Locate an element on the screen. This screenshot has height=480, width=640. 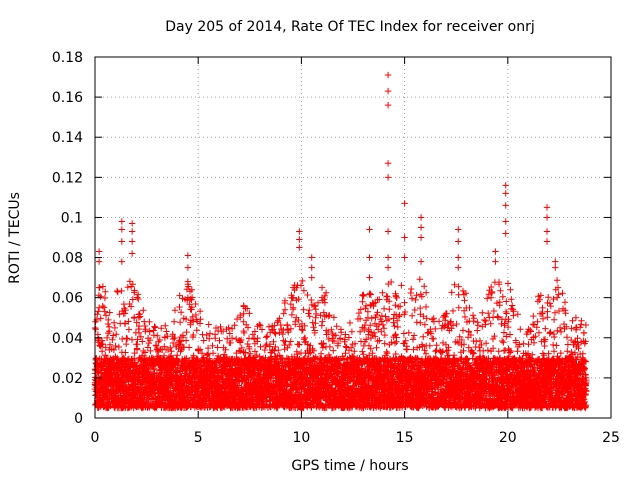
x-tick-label: 10 is located at coordinates (301, 438).